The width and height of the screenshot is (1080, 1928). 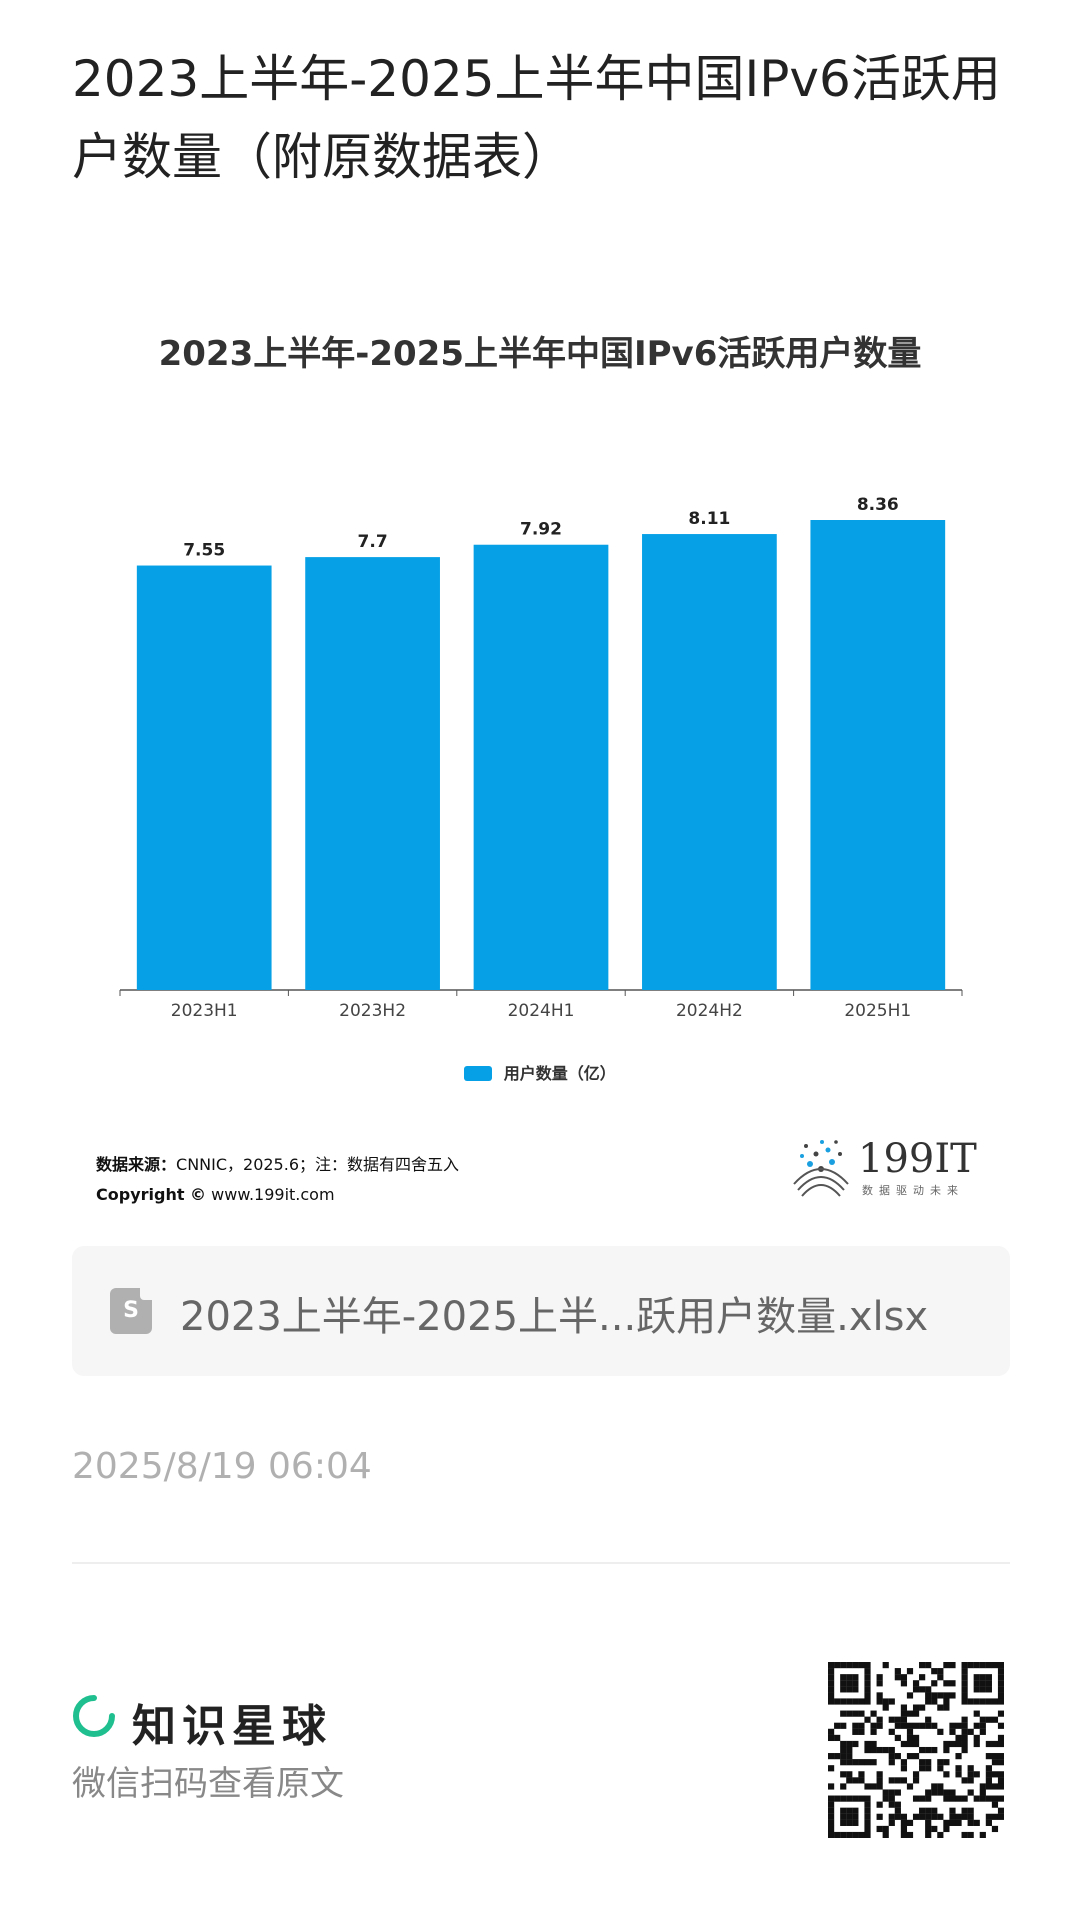 What do you see at coordinates (916, 1750) in the screenshot?
I see `qr-code-icon` at bounding box center [916, 1750].